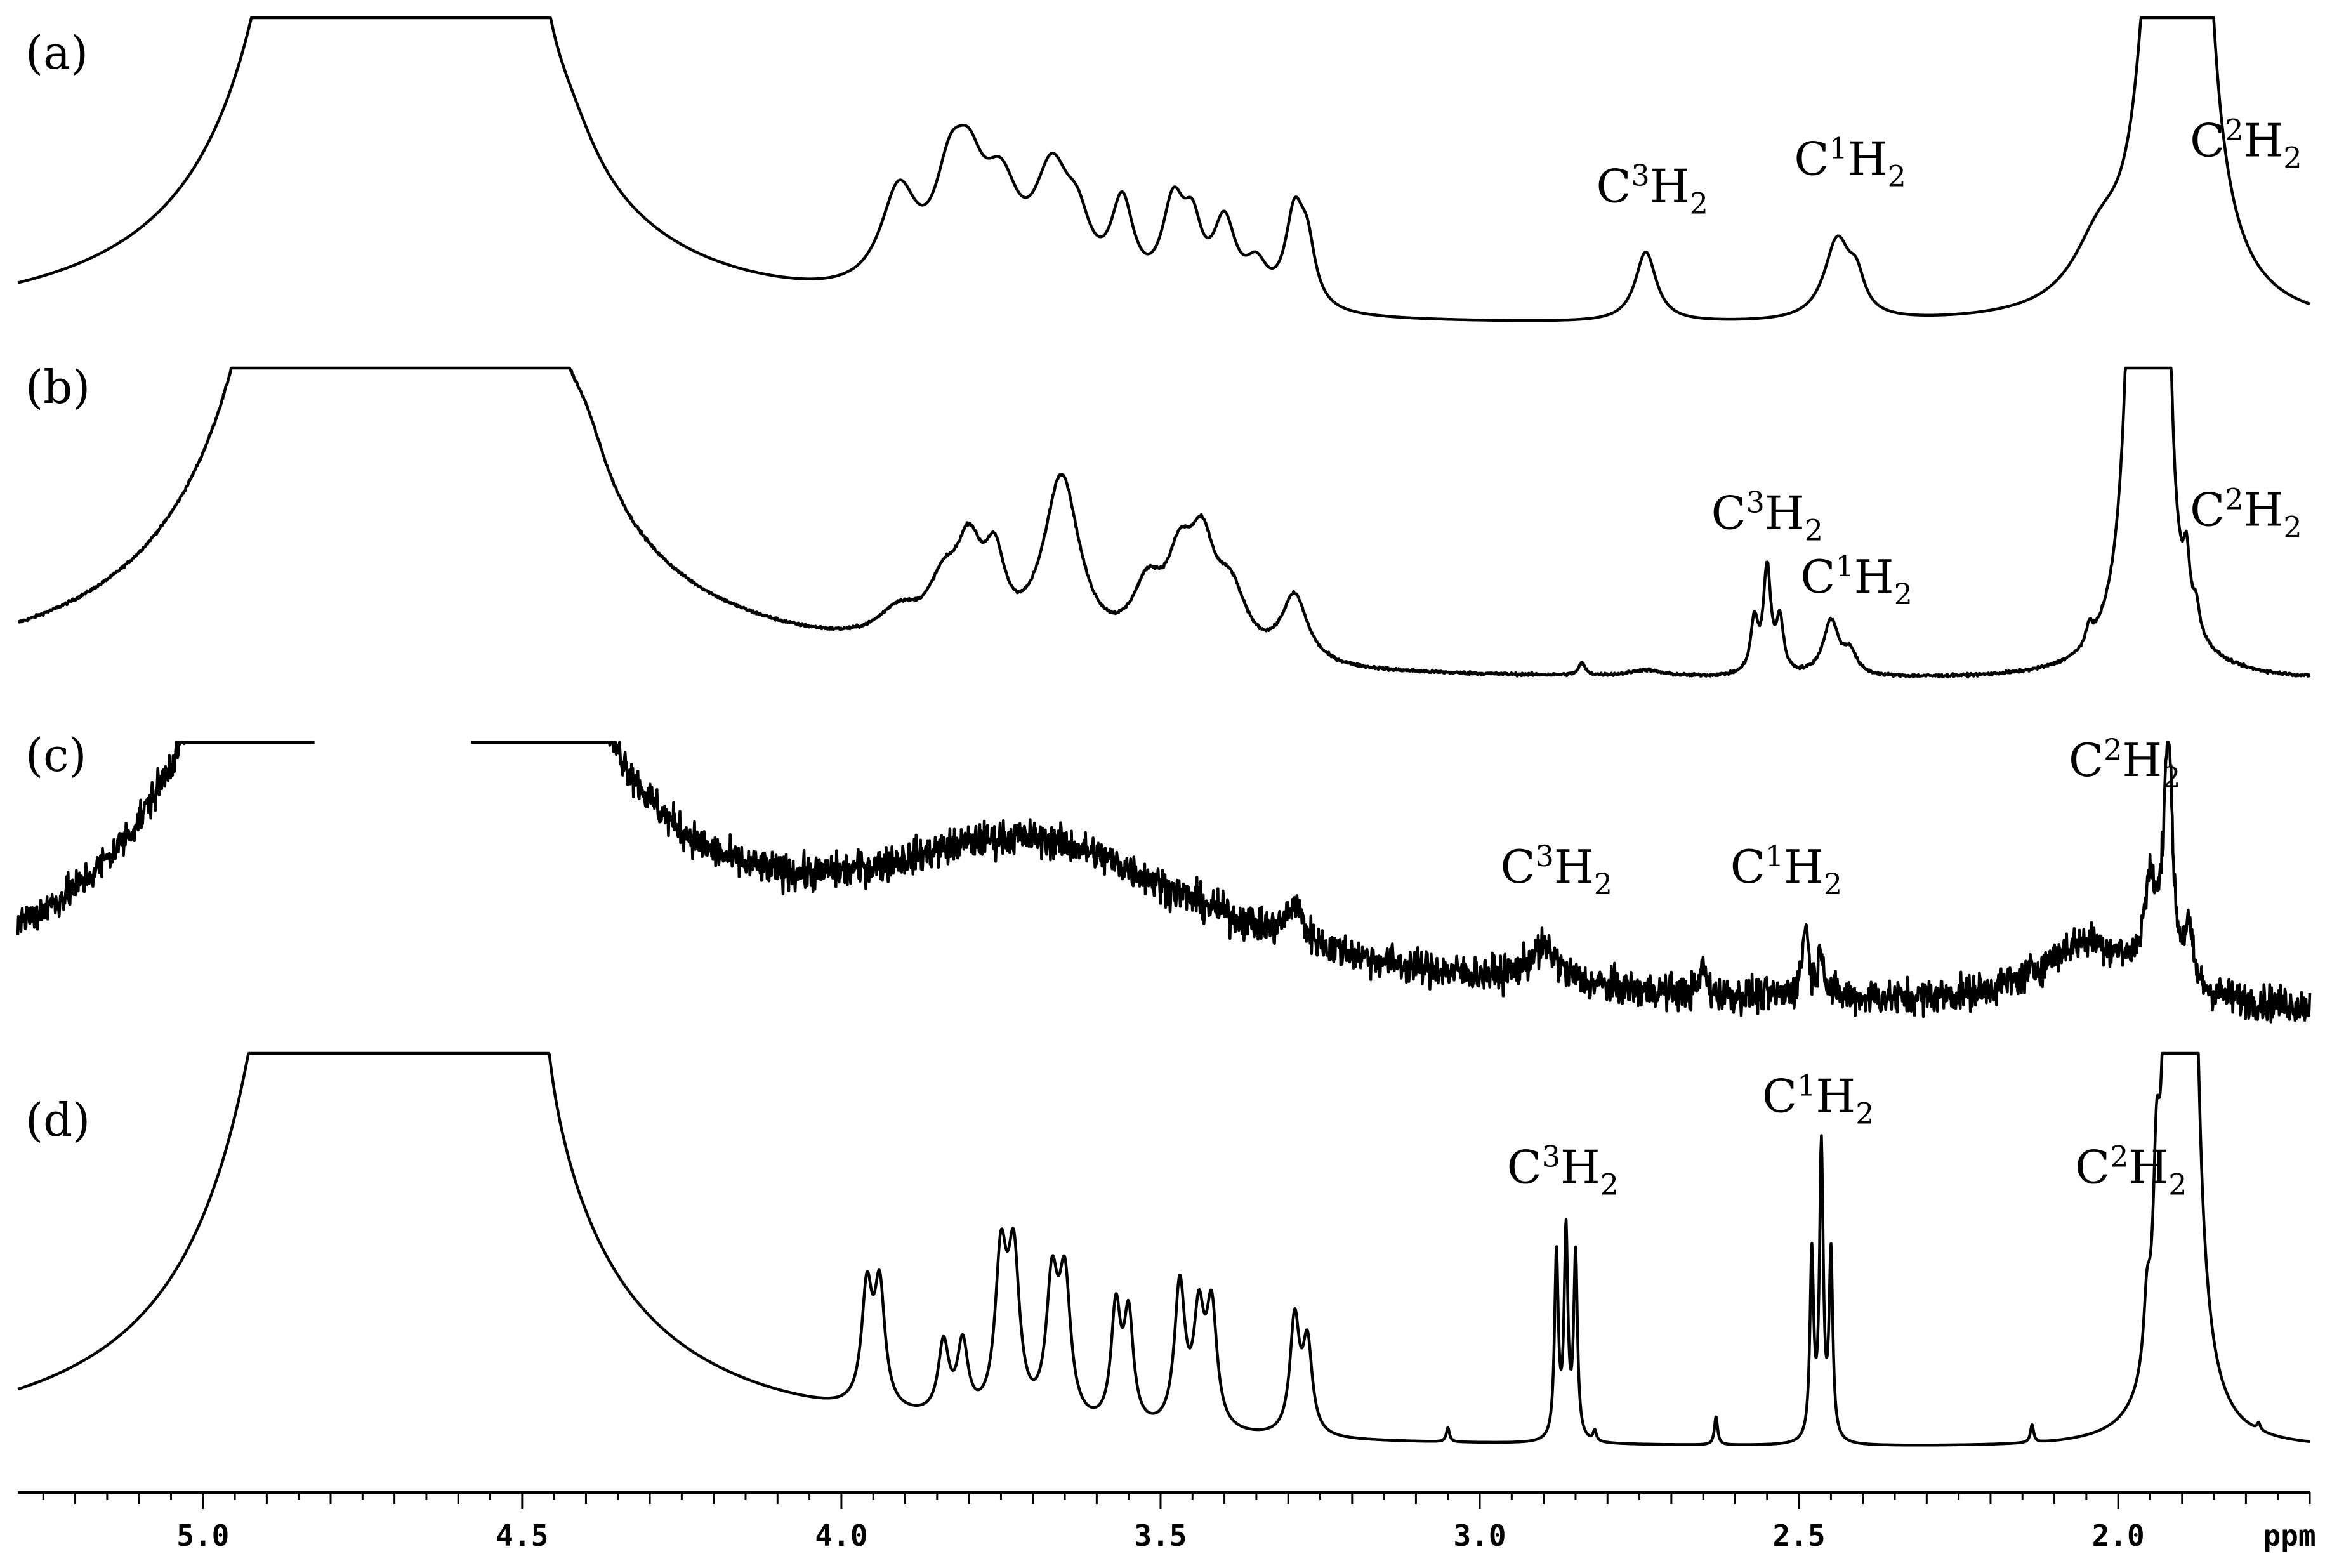  Describe the element at coordinates (56, 755) in the screenshot. I see `panel-label: (c)` at that location.